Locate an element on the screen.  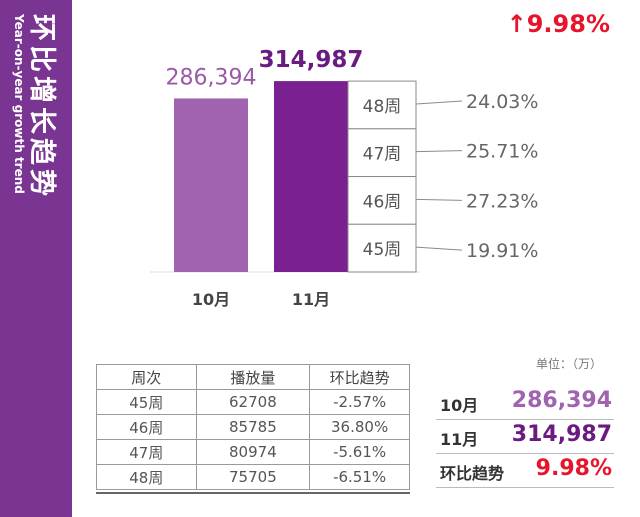
bar-value-label: 314,987 is located at coordinates (311, 60).